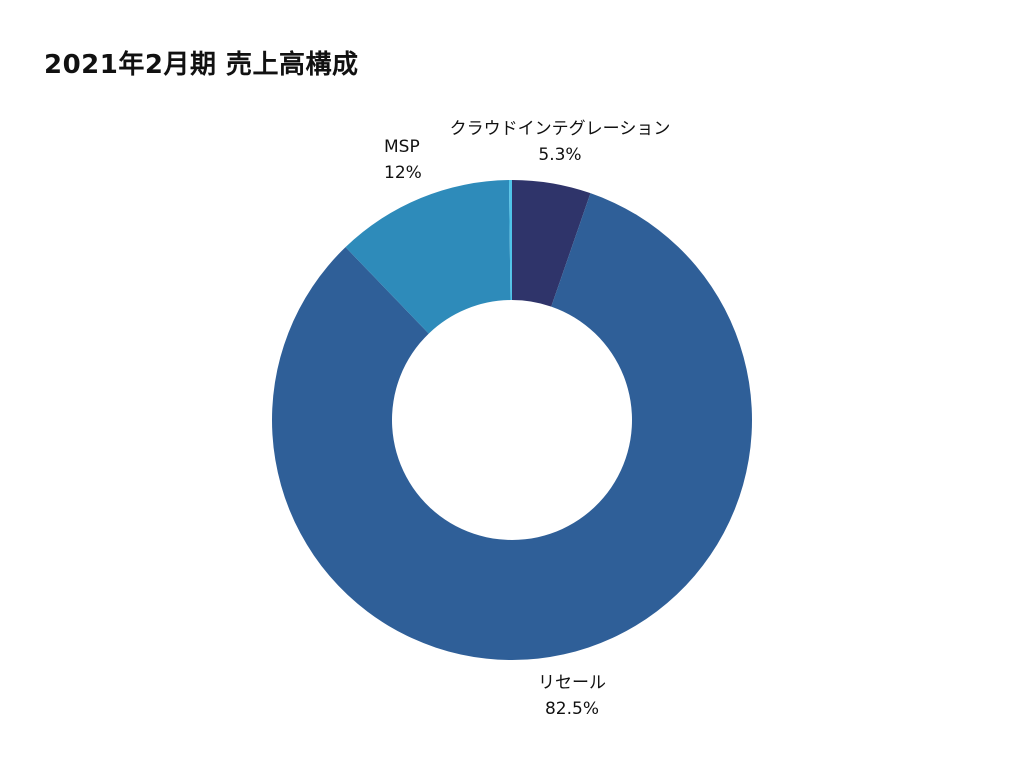 This screenshot has height=768, width=1024. Describe the element at coordinates (572, 696) in the screenshot. I see `label-resale: リセール 82.5%` at that location.